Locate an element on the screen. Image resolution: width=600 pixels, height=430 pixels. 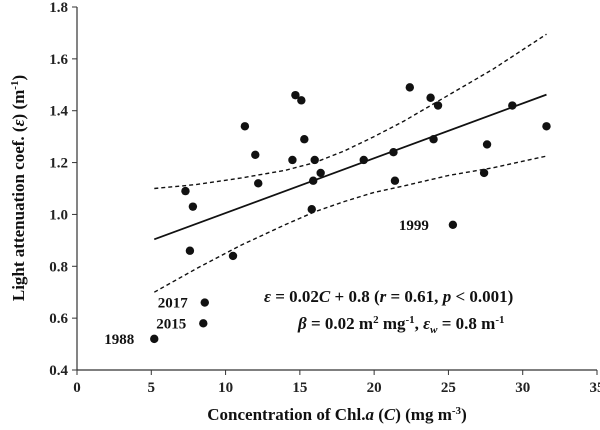
x-tick-label: 0 is located at coordinates (77, 388).